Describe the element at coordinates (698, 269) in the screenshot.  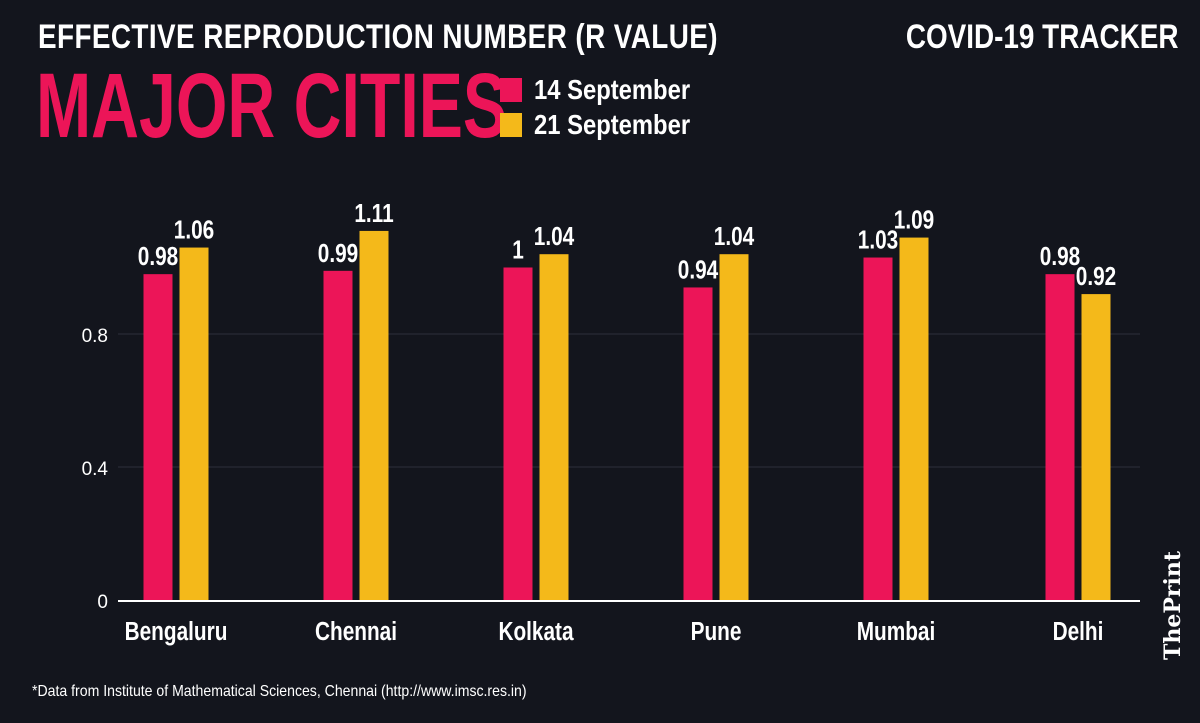
I see `data-label: 0.94` at that location.